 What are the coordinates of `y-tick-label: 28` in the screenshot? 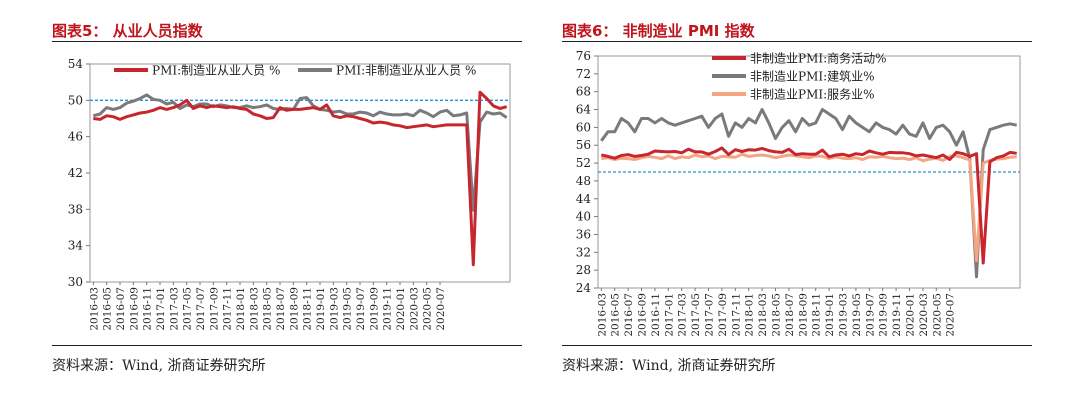 It's located at (583, 270).